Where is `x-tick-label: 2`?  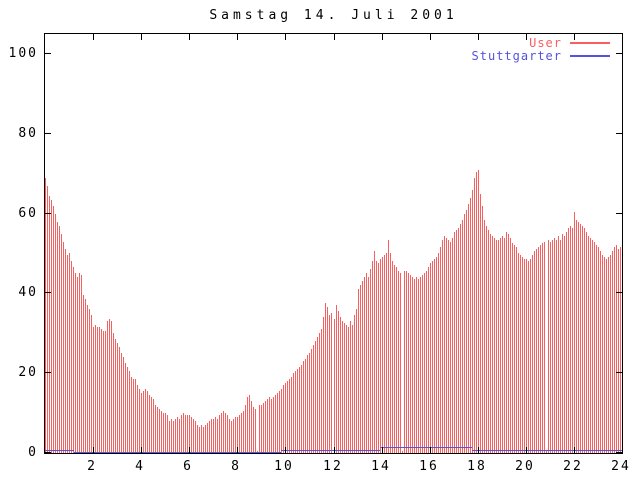 x-tick-label: 2 is located at coordinates (92, 466).